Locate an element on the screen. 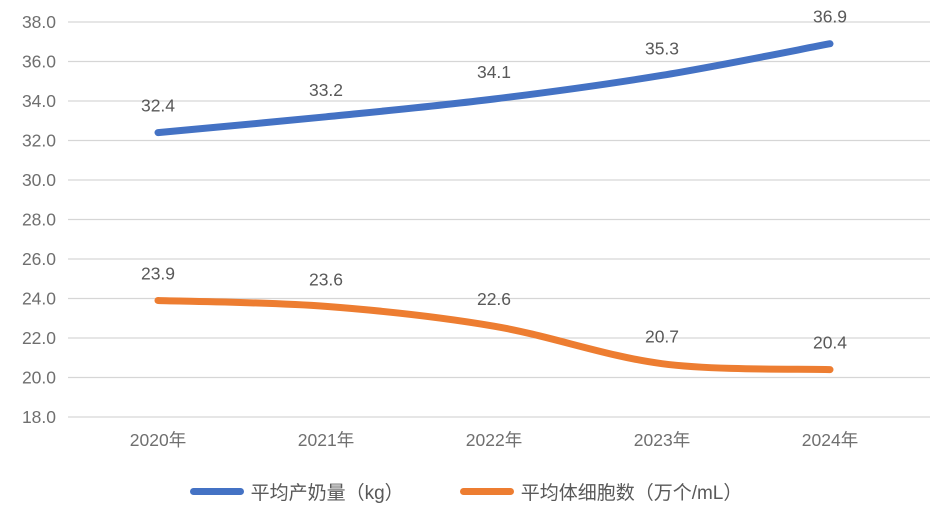  legend: 平均产奶量（kg） 平均体细胞数（万个/mL） is located at coordinates (466, 491).